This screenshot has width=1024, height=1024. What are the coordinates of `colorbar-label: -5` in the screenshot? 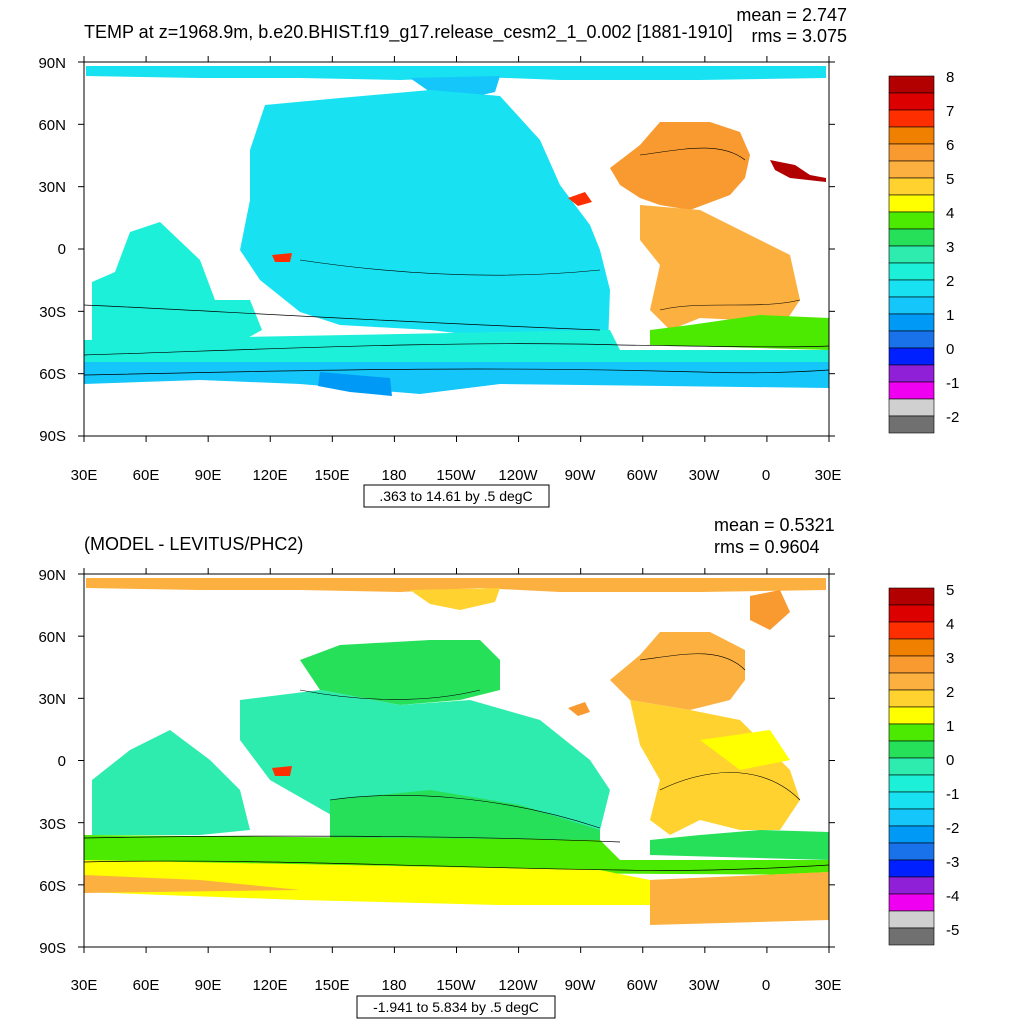 It's located at (952, 930).